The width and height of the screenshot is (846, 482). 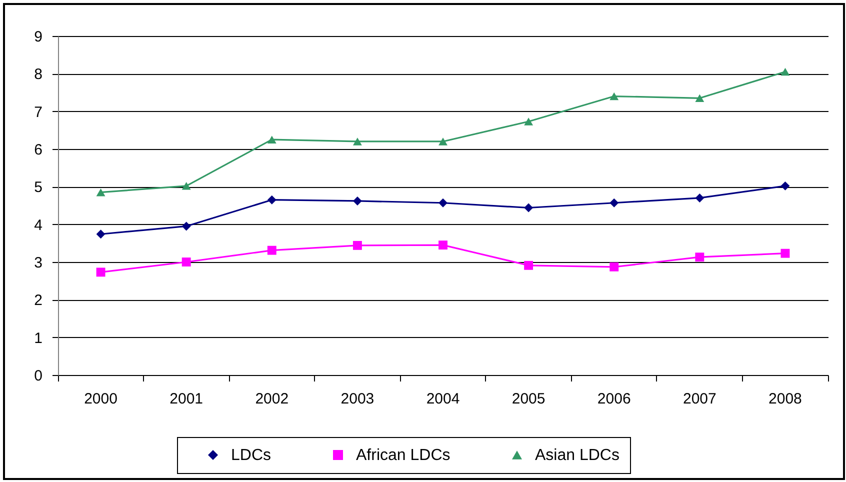 I want to click on y-tick-label: 3, so click(x=38, y=263).